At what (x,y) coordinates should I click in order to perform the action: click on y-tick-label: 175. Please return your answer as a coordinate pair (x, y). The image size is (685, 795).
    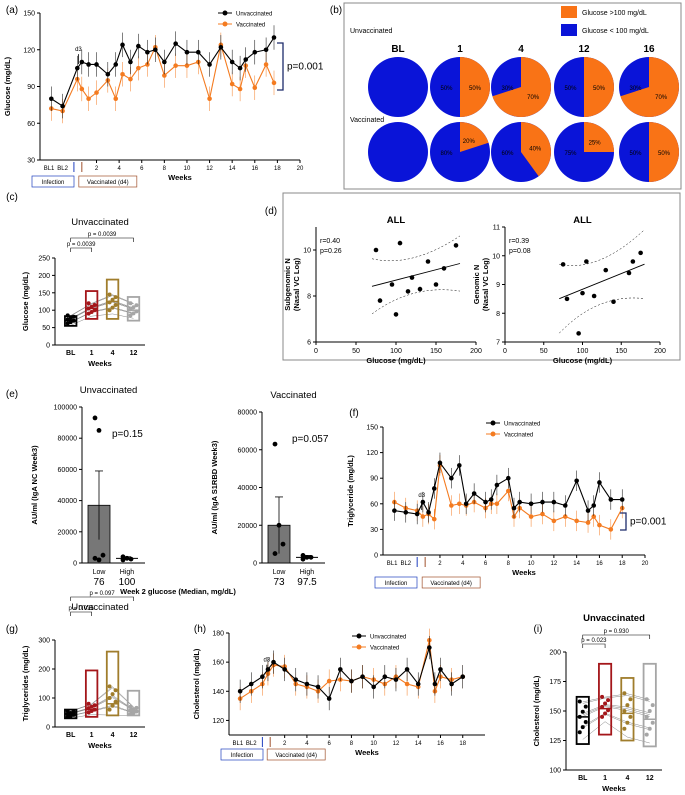
    Looking at the image, I should click on (555, 682).